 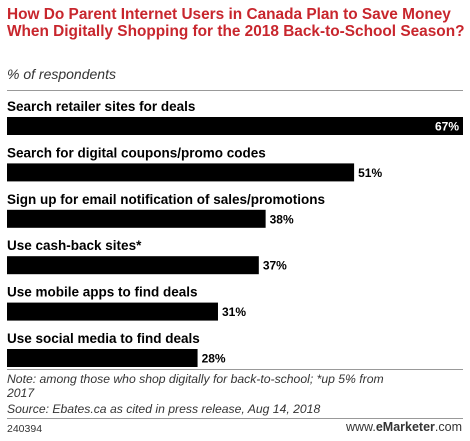 What do you see at coordinates (448, 427) in the screenshot?
I see `brand-suffix: .com` at bounding box center [448, 427].